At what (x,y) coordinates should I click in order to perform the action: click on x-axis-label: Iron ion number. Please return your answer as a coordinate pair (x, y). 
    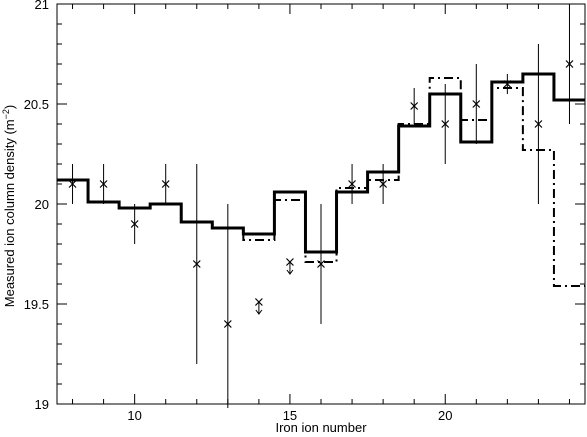
    Looking at the image, I should click on (321, 427).